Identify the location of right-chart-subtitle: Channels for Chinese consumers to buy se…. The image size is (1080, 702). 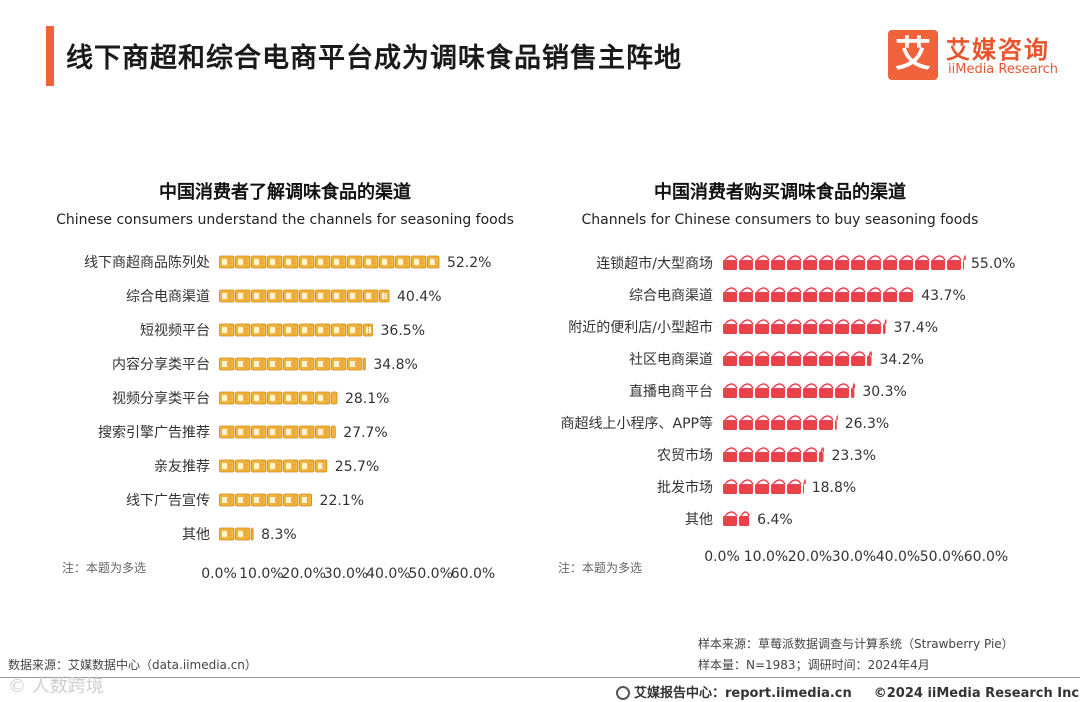
(780, 220).